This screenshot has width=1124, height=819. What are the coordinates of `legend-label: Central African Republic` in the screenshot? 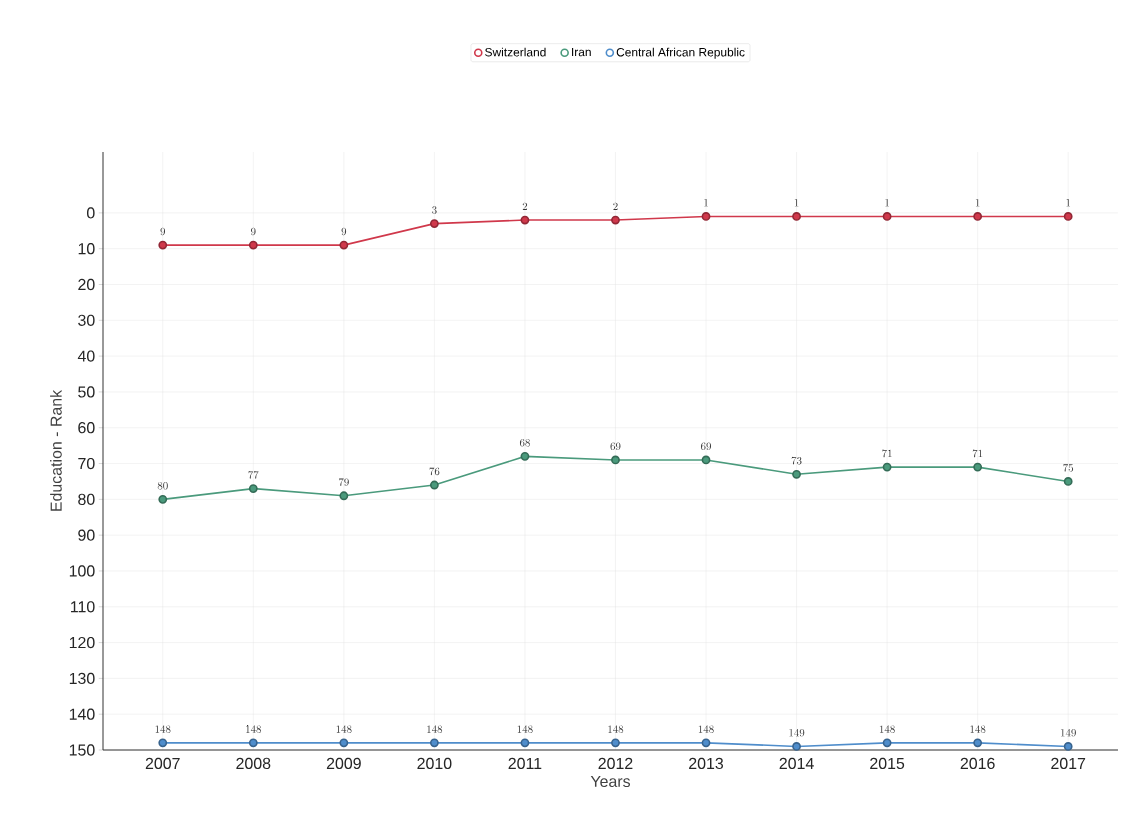 It's located at (680, 53).